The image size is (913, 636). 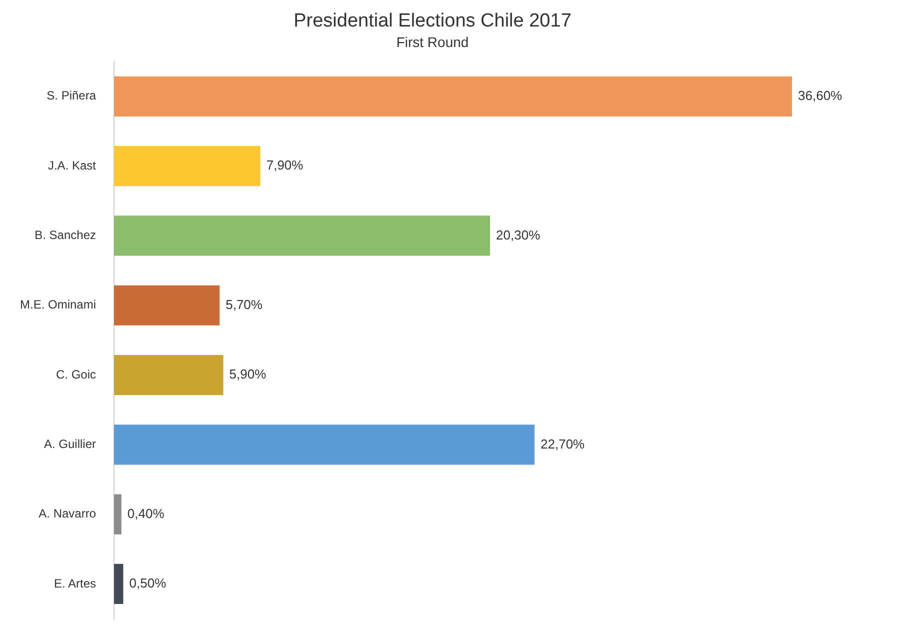 What do you see at coordinates (244, 304) in the screenshot?
I see `data-label: 5,70%` at bounding box center [244, 304].